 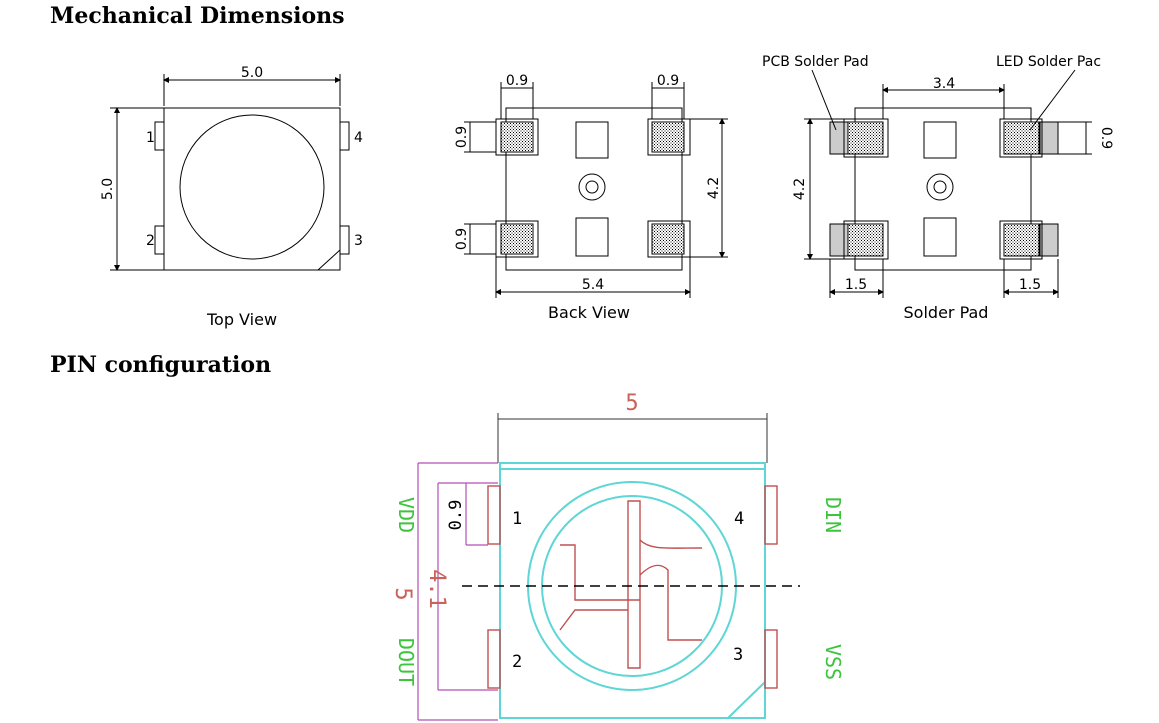 I want to click on pin-config-pad-dim: 0.9, so click(x=456, y=515).